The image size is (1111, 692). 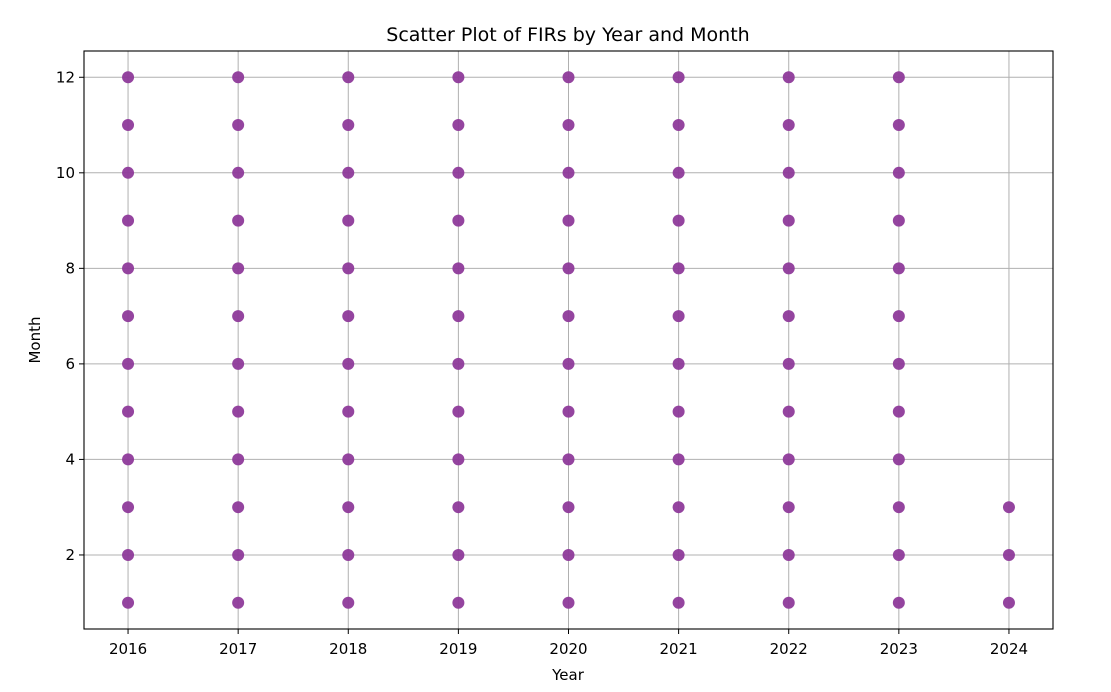 I want to click on x-tick-label: 2024, so click(x=1009, y=649).